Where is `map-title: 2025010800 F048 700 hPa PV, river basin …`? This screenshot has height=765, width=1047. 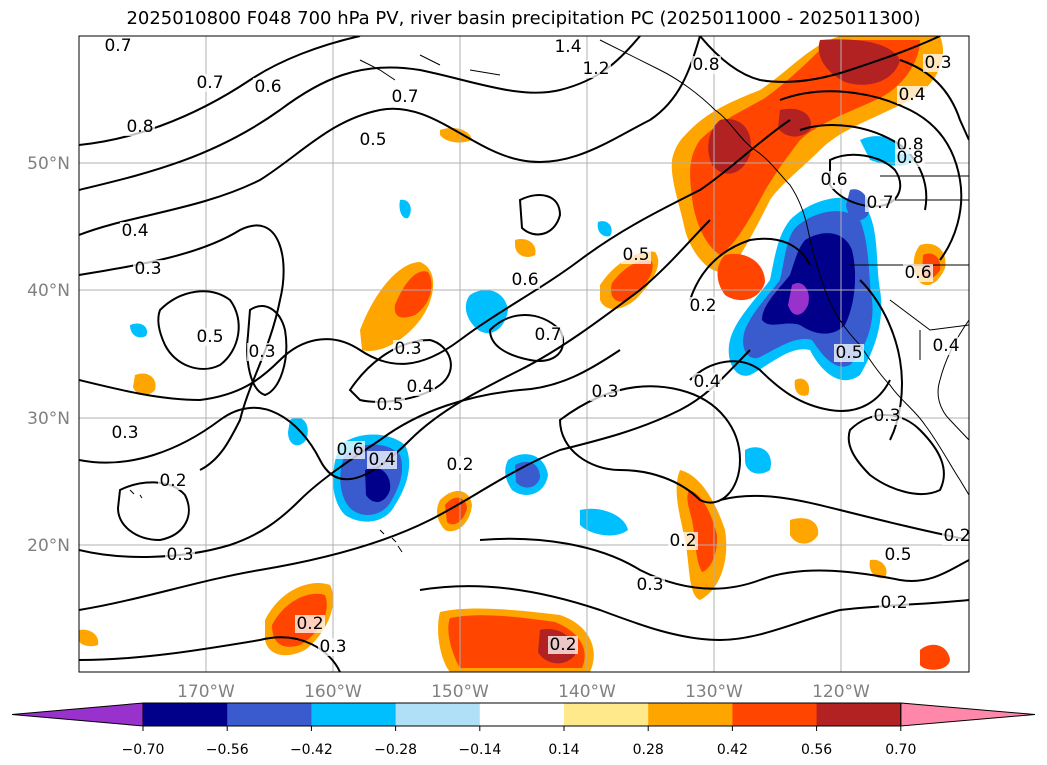 map-title: 2025010800 F048 700 hPa PV, river basin … is located at coordinates (523, 18).